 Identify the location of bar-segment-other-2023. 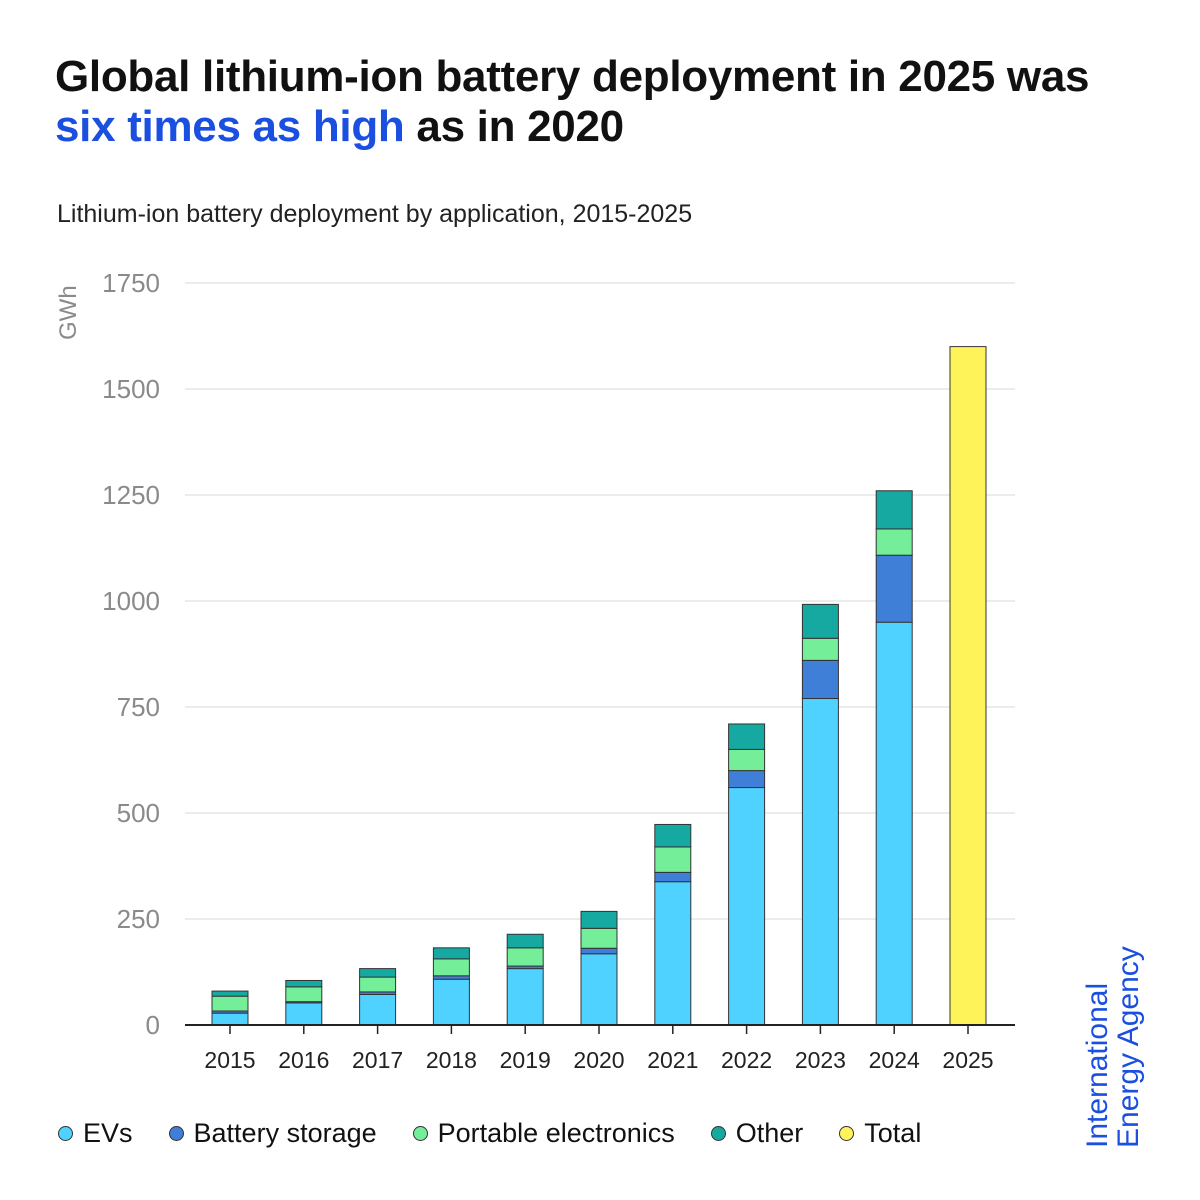
(820, 621).